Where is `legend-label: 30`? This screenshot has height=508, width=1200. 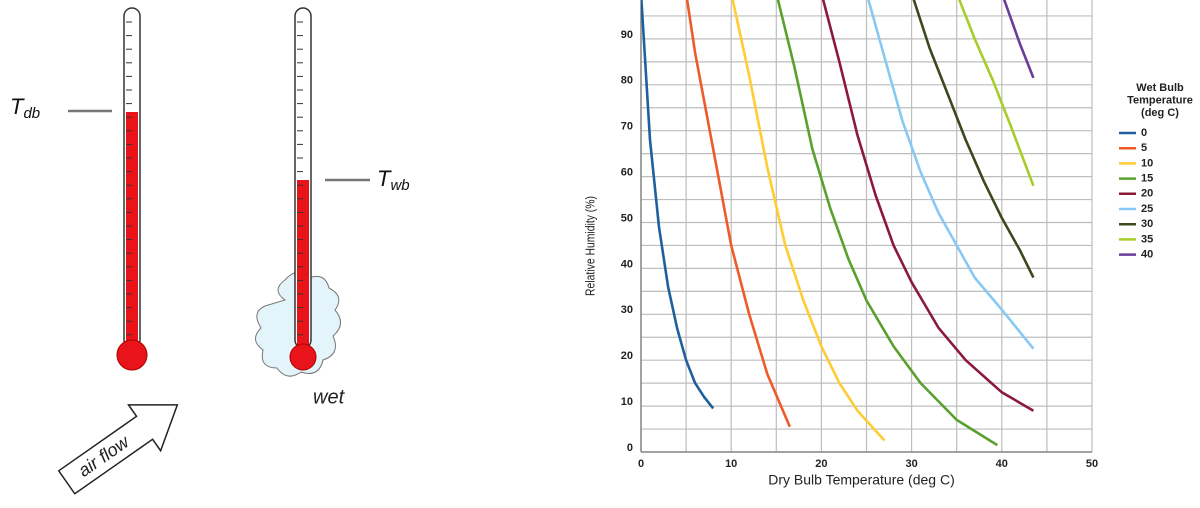
legend-label: 30 is located at coordinates (1147, 224).